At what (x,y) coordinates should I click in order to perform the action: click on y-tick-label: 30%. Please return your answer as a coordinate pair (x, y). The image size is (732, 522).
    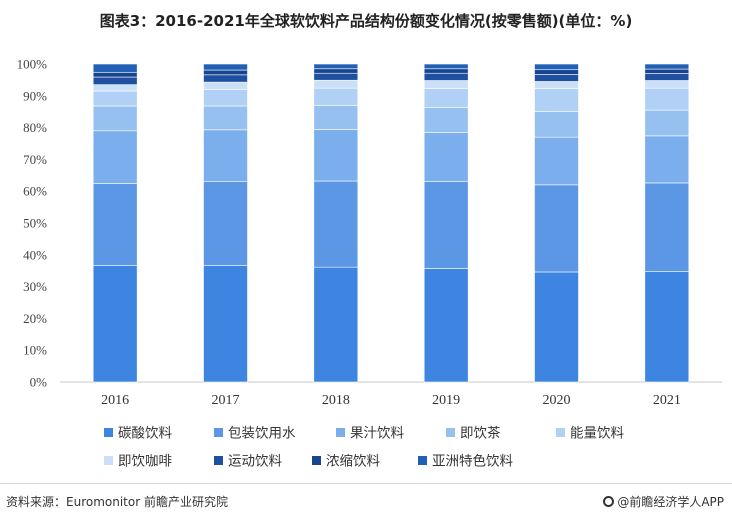
    Looking at the image, I should click on (35, 286).